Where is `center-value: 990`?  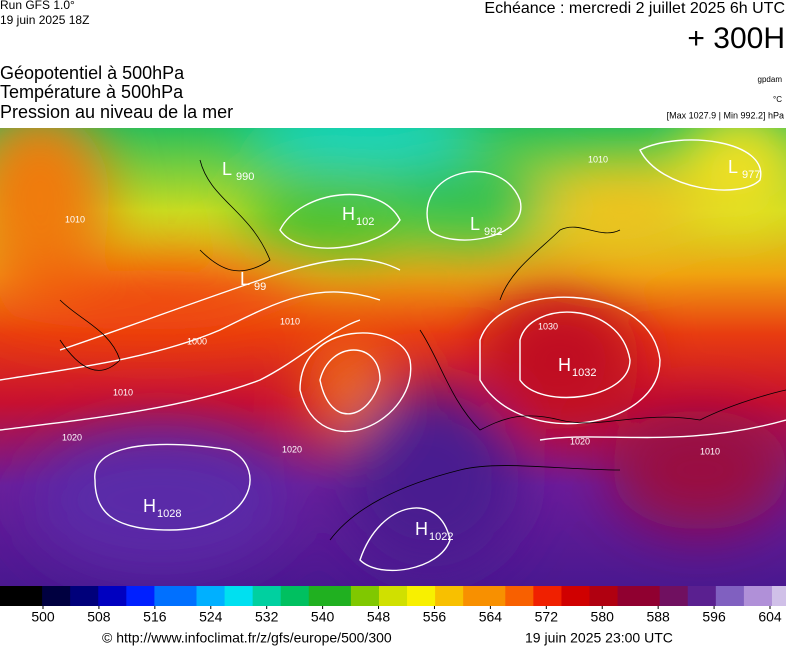 center-value: 990 is located at coordinates (245, 177).